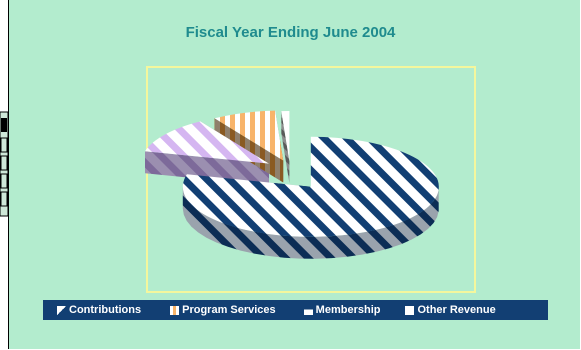 The height and width of the screenshot is (350, 581). I want to click on legend-label-contributions: Contributions, so click(105, 310).